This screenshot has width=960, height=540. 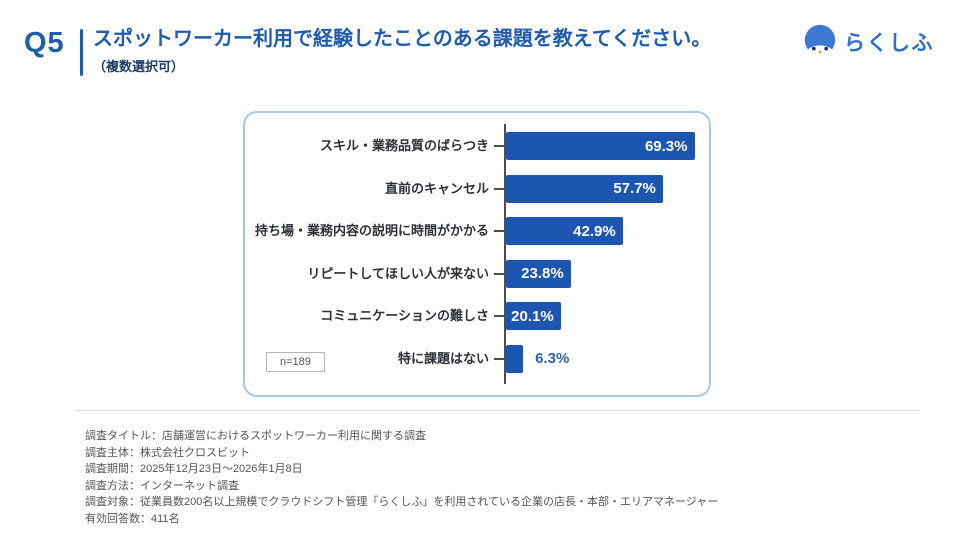 What do you see at coordinates (600, 146) in the screenshot?
I see `bar: 69.3%` at bounding box center [600, 146].